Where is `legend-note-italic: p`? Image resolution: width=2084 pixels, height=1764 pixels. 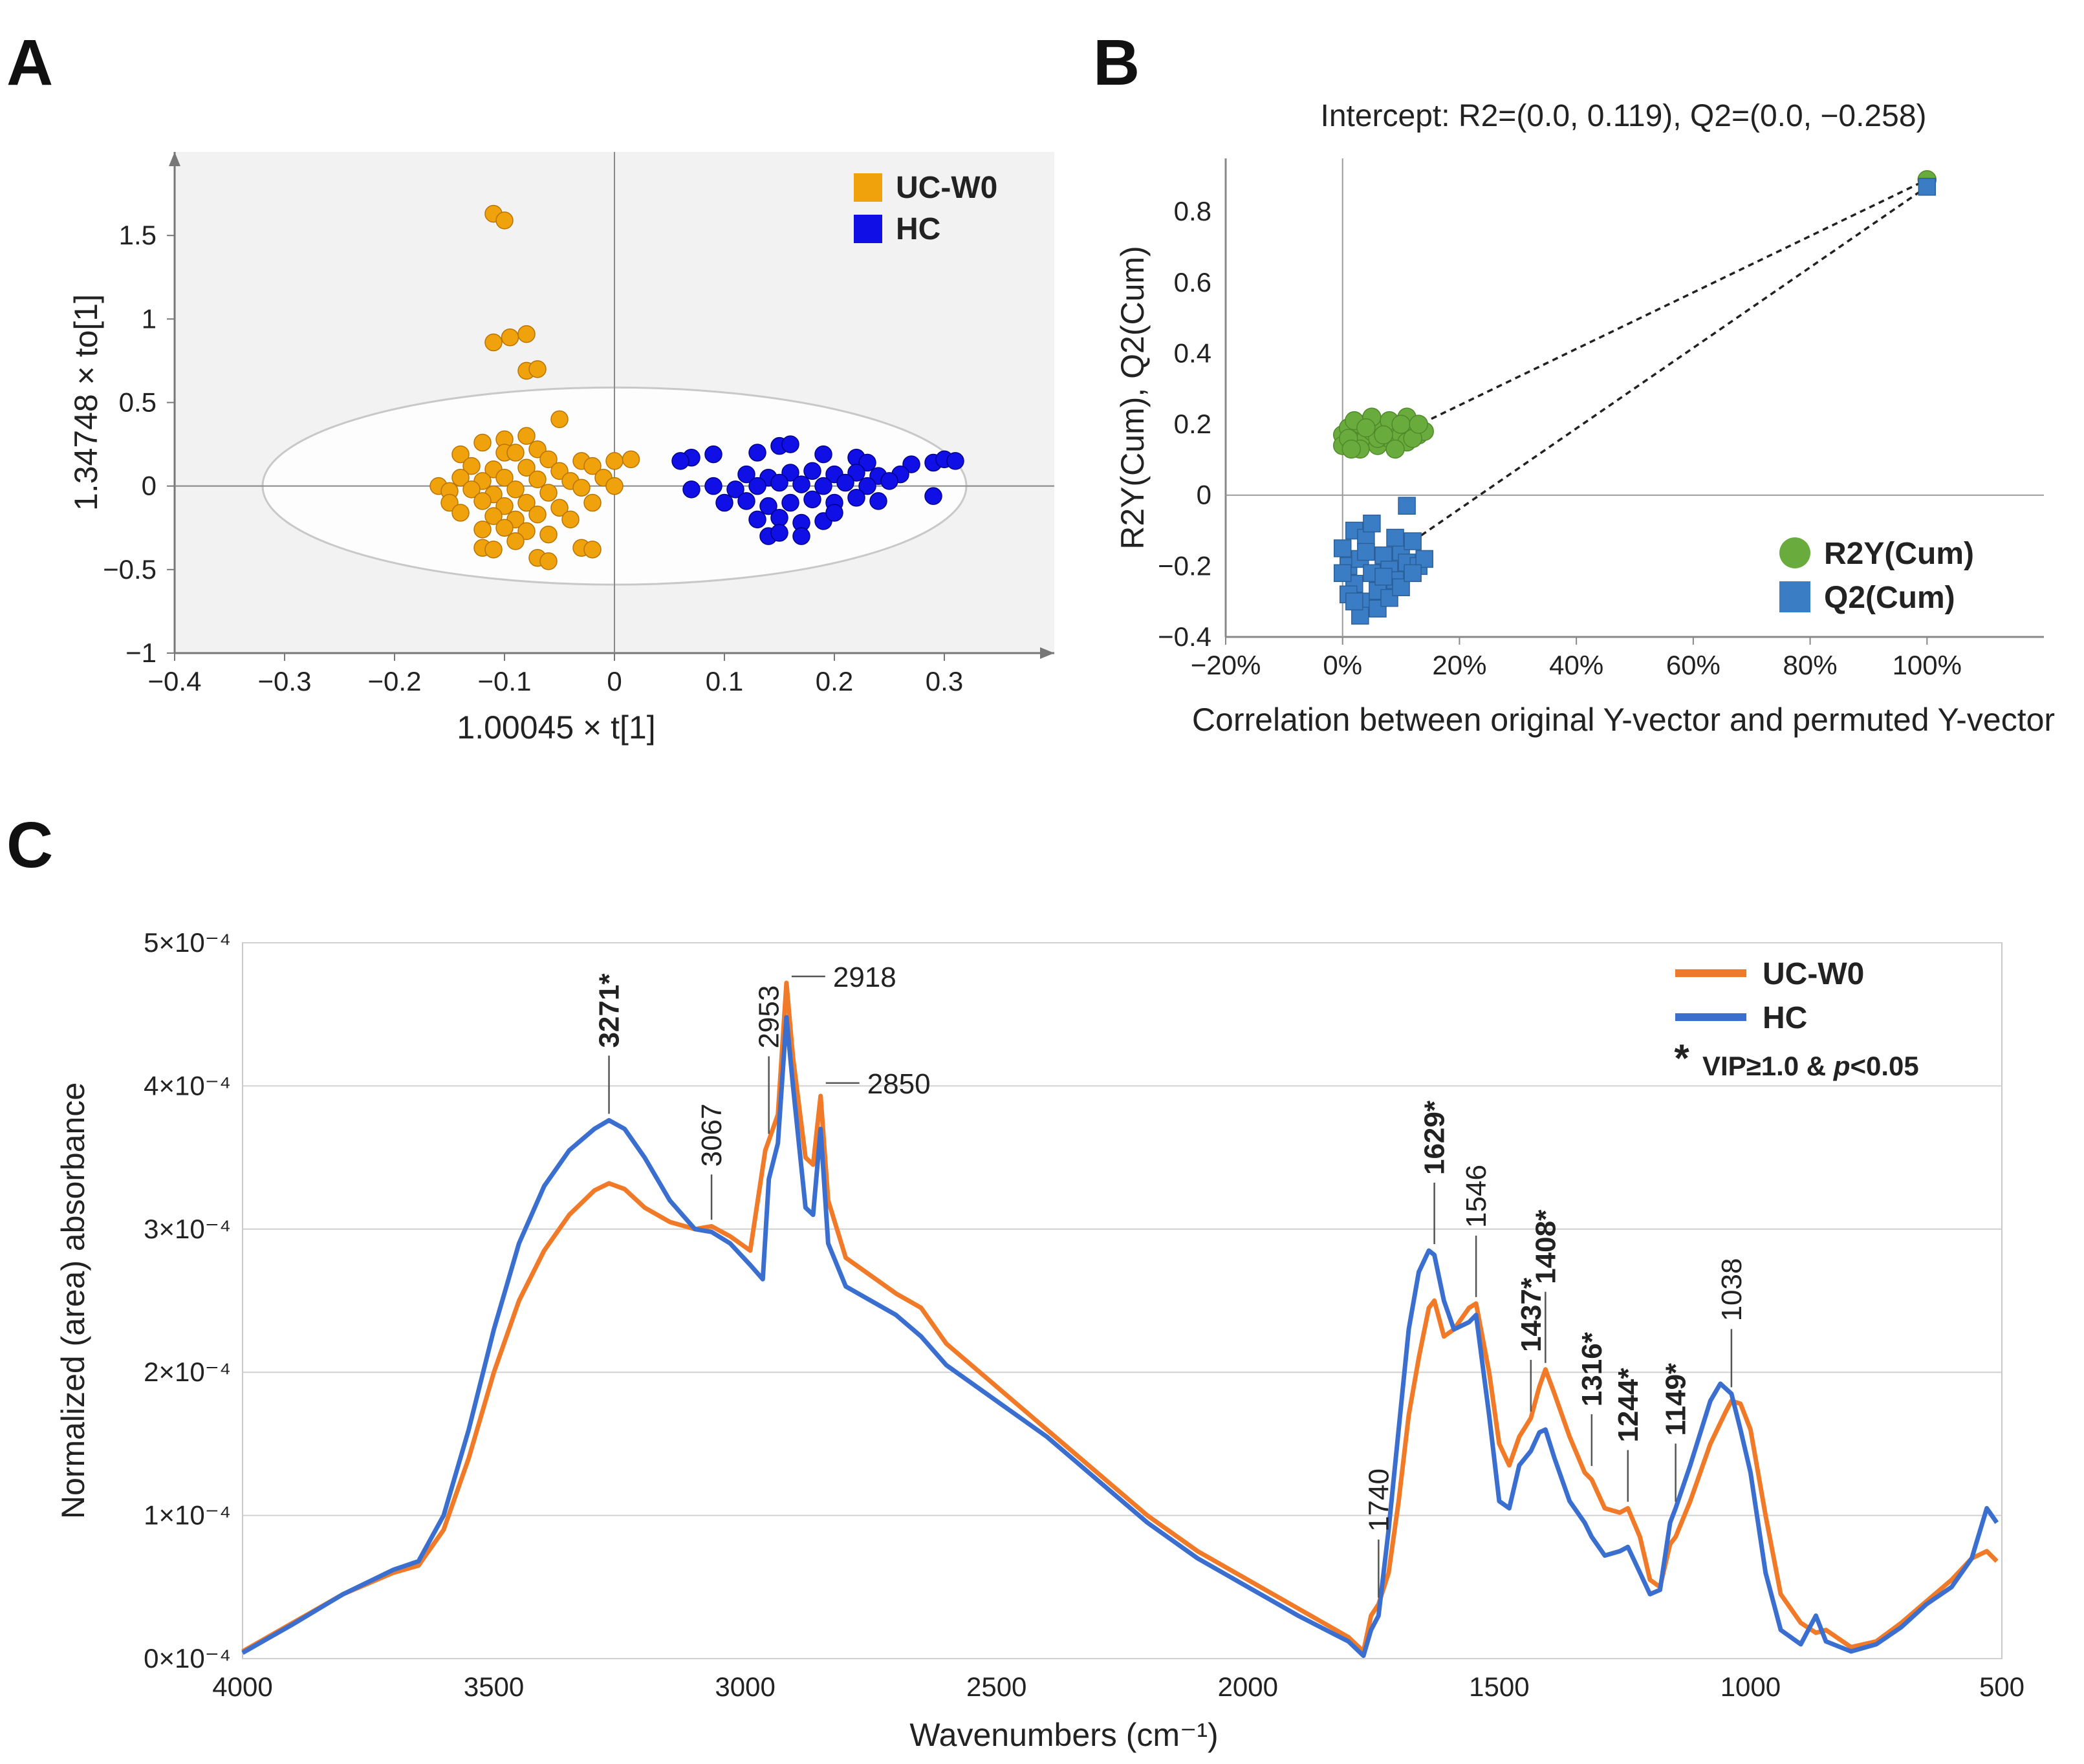 legend-note-italic: p is located at coordinates (1842, 1066).